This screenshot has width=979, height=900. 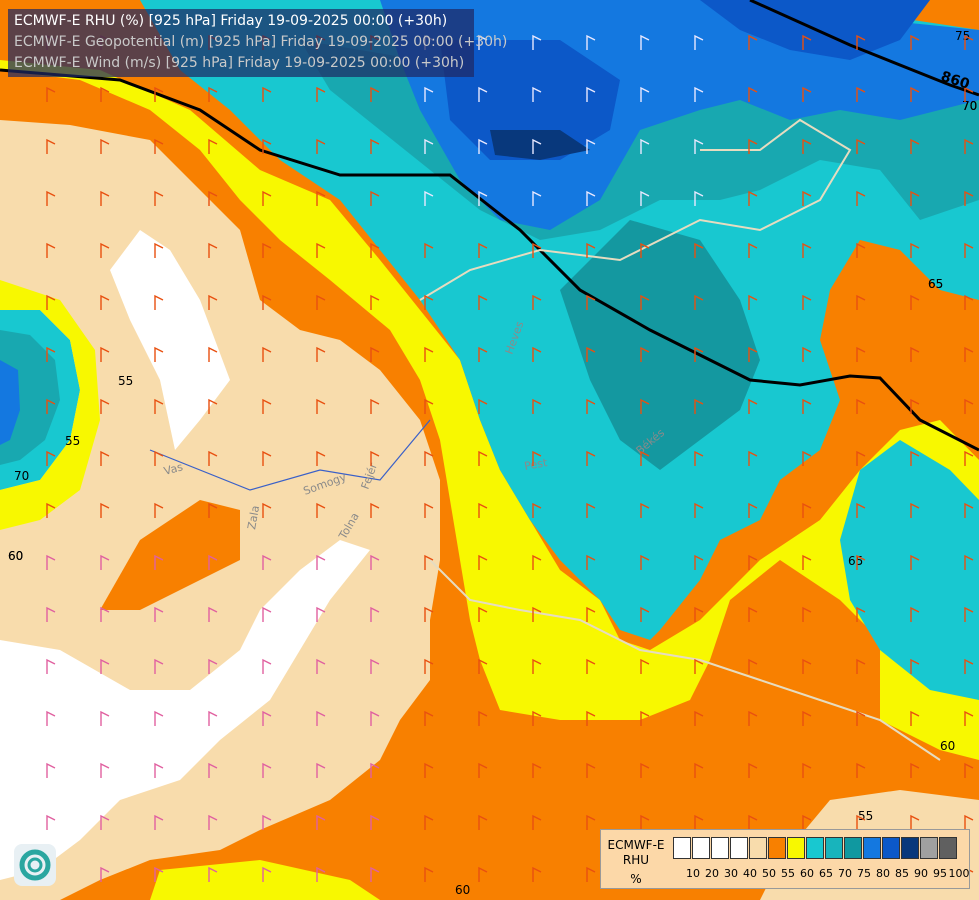 What do you see at coordinates (35, 865) in the screenshot?
I see `ecmwf-logo-icon` at bounding box center [35, 865].